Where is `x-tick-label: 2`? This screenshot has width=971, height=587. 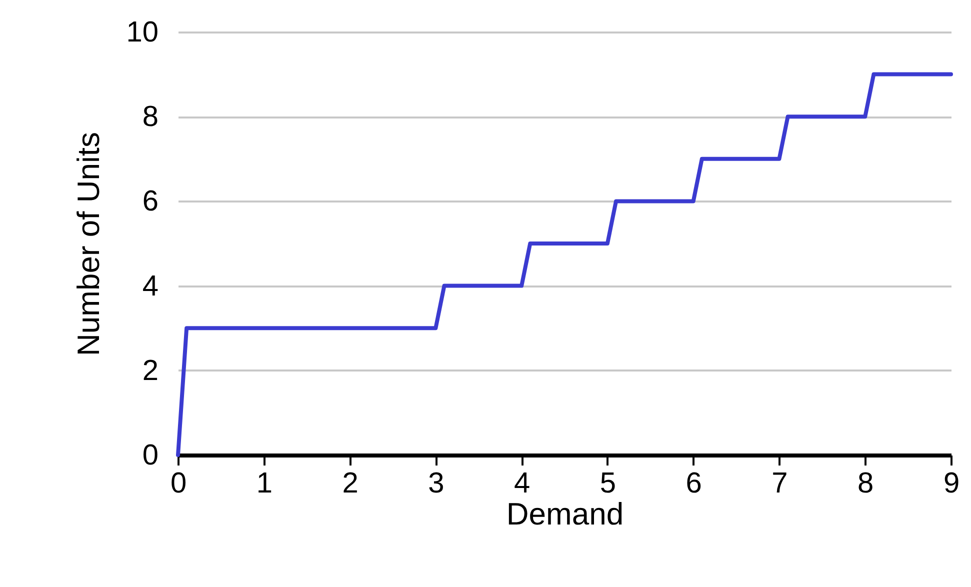
x-tick-label: 2 is located at coordinates (350, 484).